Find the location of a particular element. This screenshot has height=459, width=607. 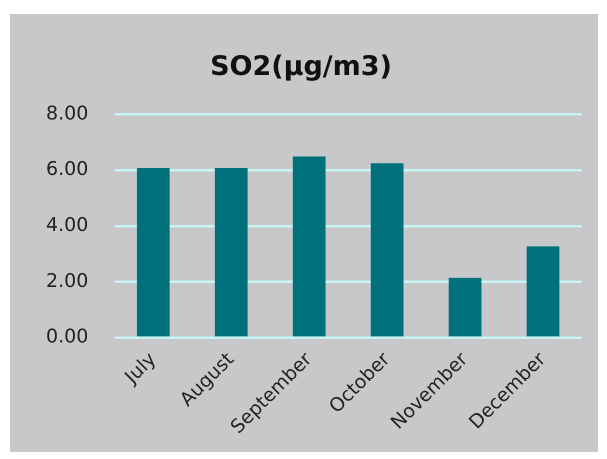

y-tick-label: 6.00 is located at coordinates (67, 169).